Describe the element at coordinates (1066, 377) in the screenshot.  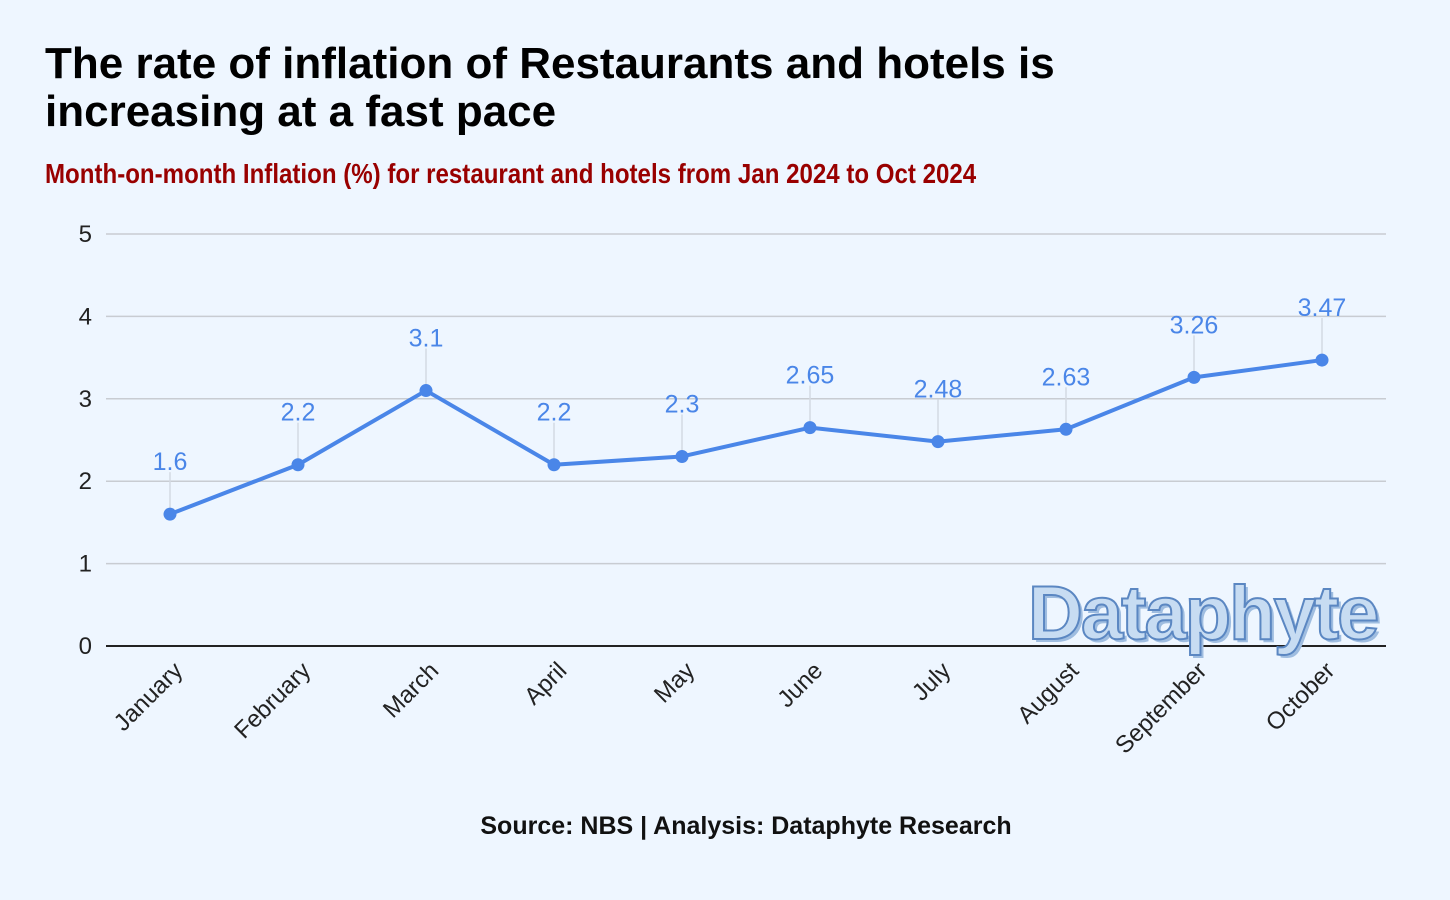
I see `data-label: 2.63` at that location.